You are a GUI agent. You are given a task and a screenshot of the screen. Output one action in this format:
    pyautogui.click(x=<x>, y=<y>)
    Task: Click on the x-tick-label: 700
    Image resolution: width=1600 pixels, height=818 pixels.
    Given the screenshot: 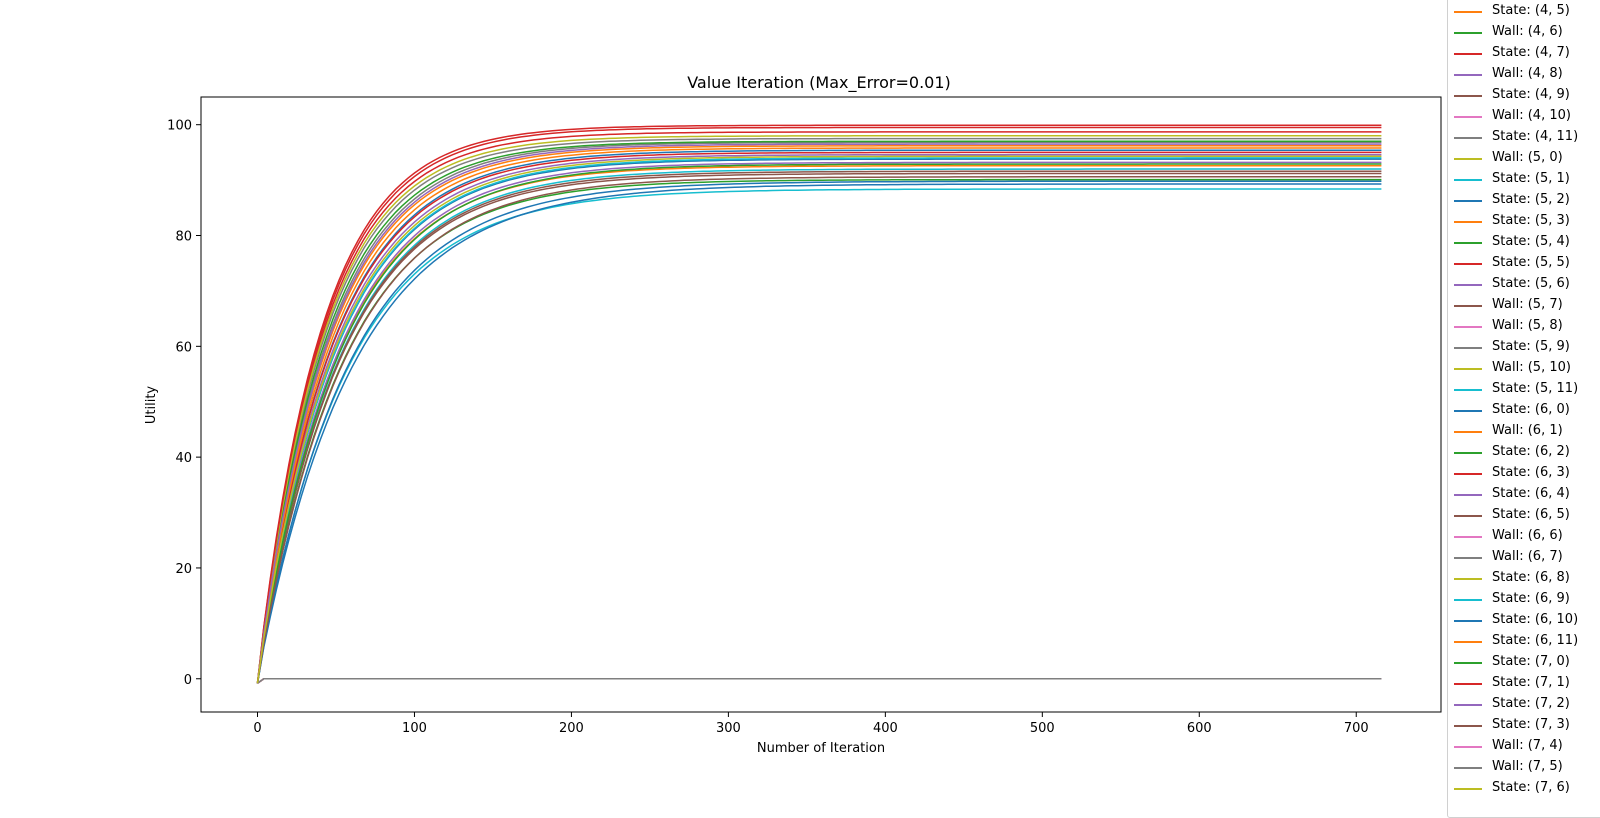 What is the action you would take?
    pyautogui.click(x=1356, y=728)
    